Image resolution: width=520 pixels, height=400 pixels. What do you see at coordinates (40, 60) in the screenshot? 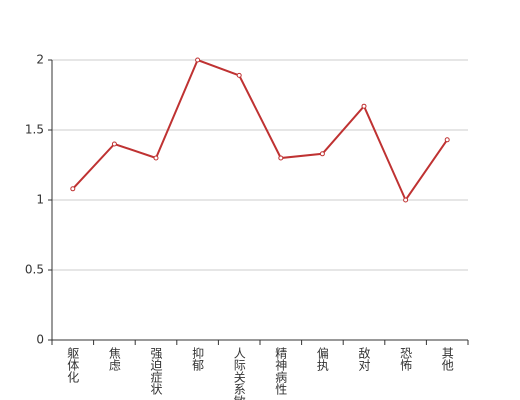
I see `y-tick-label: 2` at bounding box center [40, 60].